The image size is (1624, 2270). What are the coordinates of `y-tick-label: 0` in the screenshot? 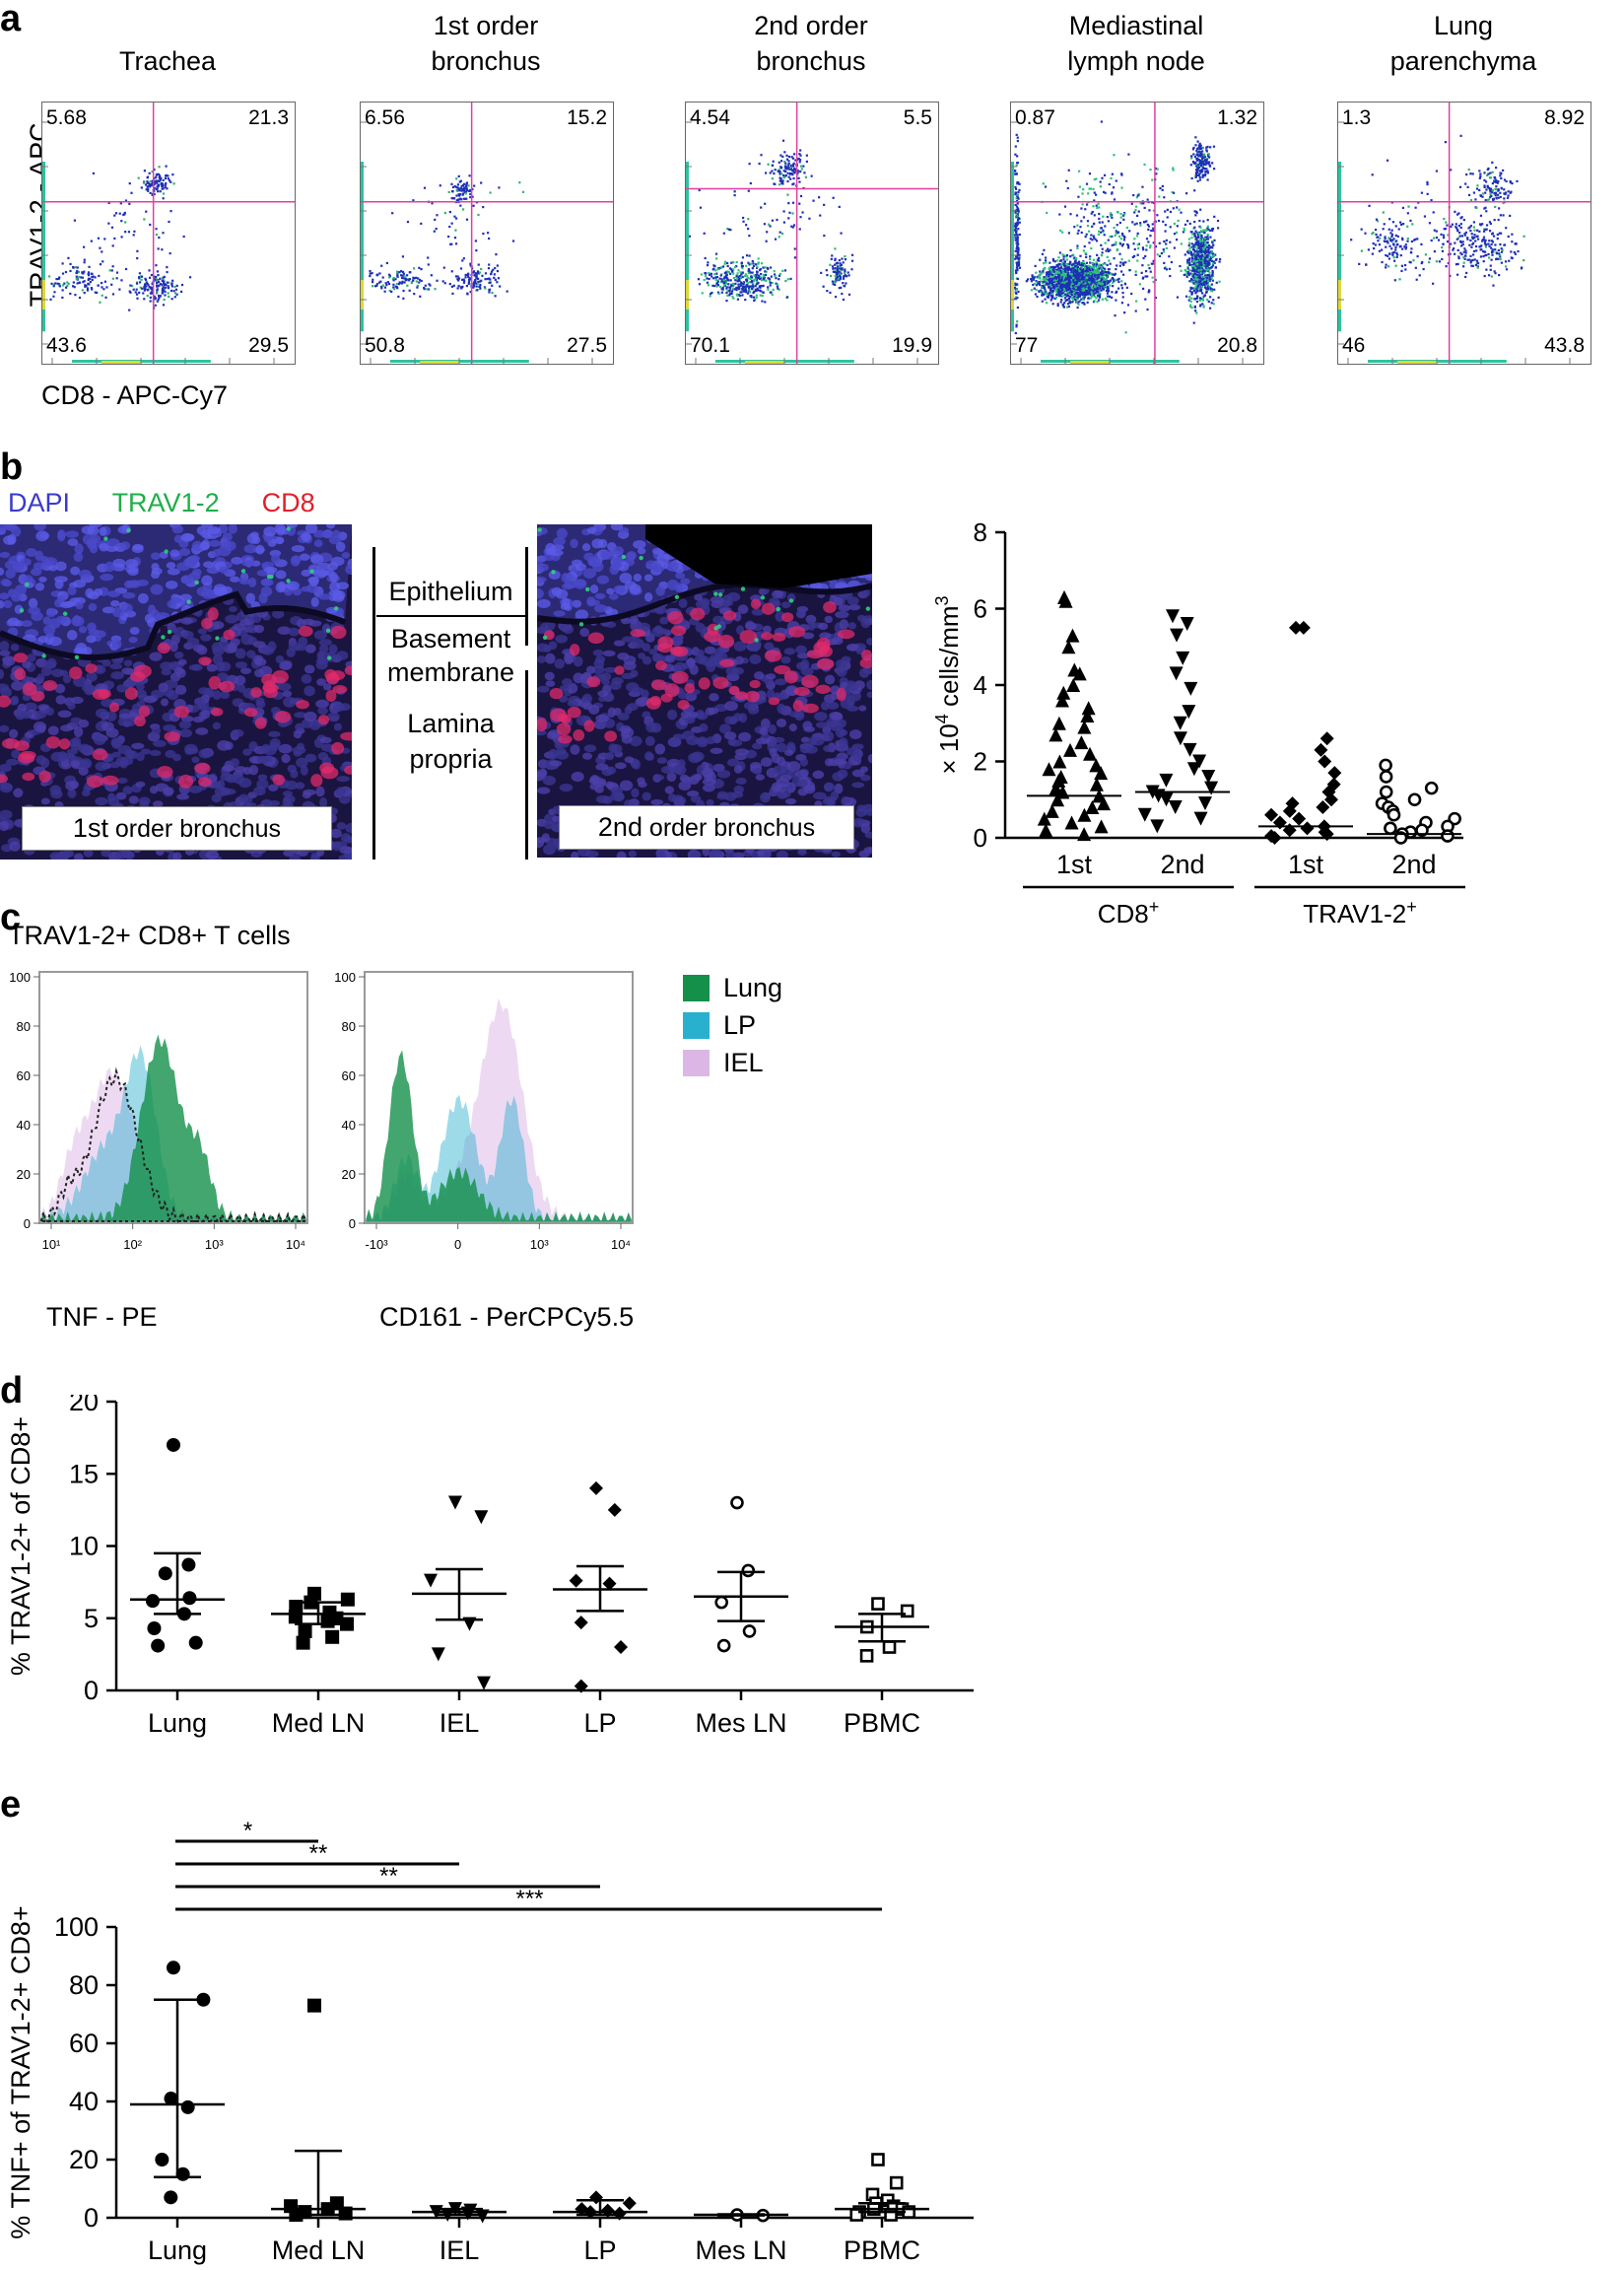 It's located at (92, 2218).